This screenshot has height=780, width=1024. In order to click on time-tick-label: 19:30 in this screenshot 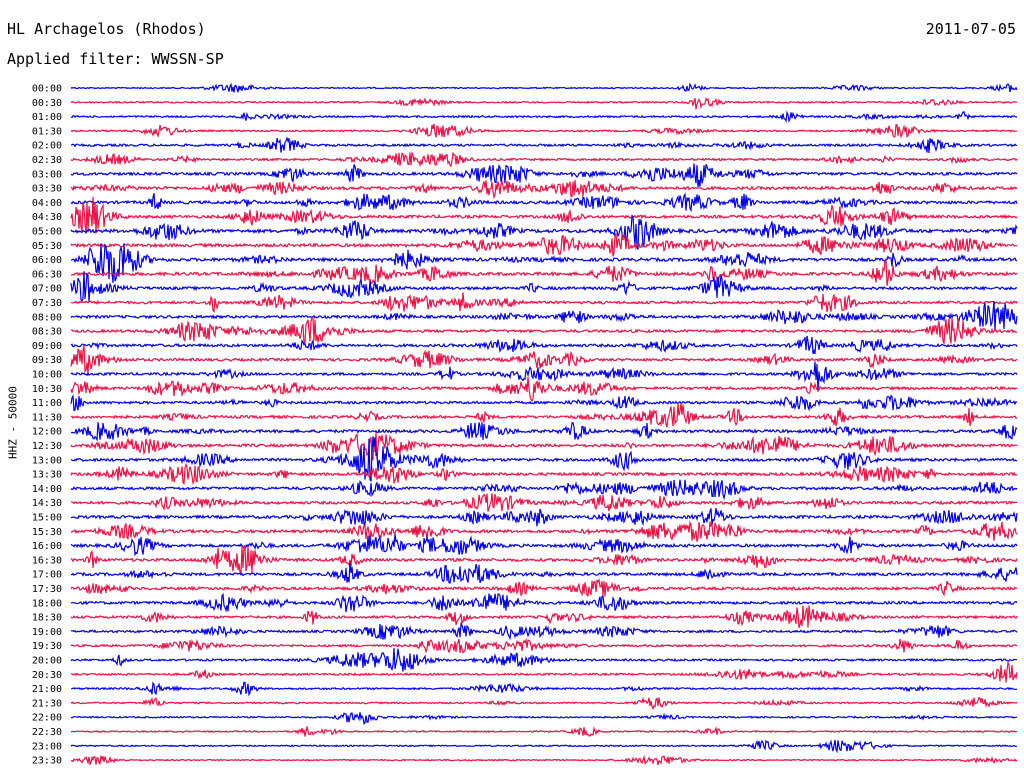, I will do `click(47, 646)`.